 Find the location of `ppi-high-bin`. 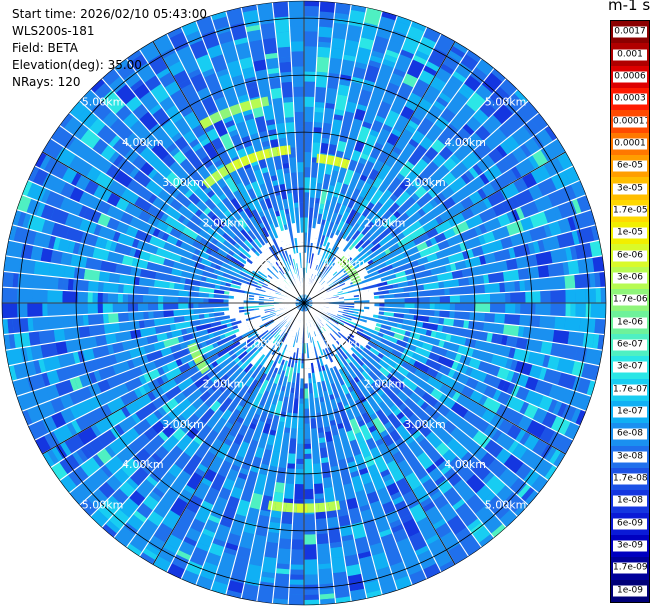

ppi-high-bin is located at coordinates (313, 508).